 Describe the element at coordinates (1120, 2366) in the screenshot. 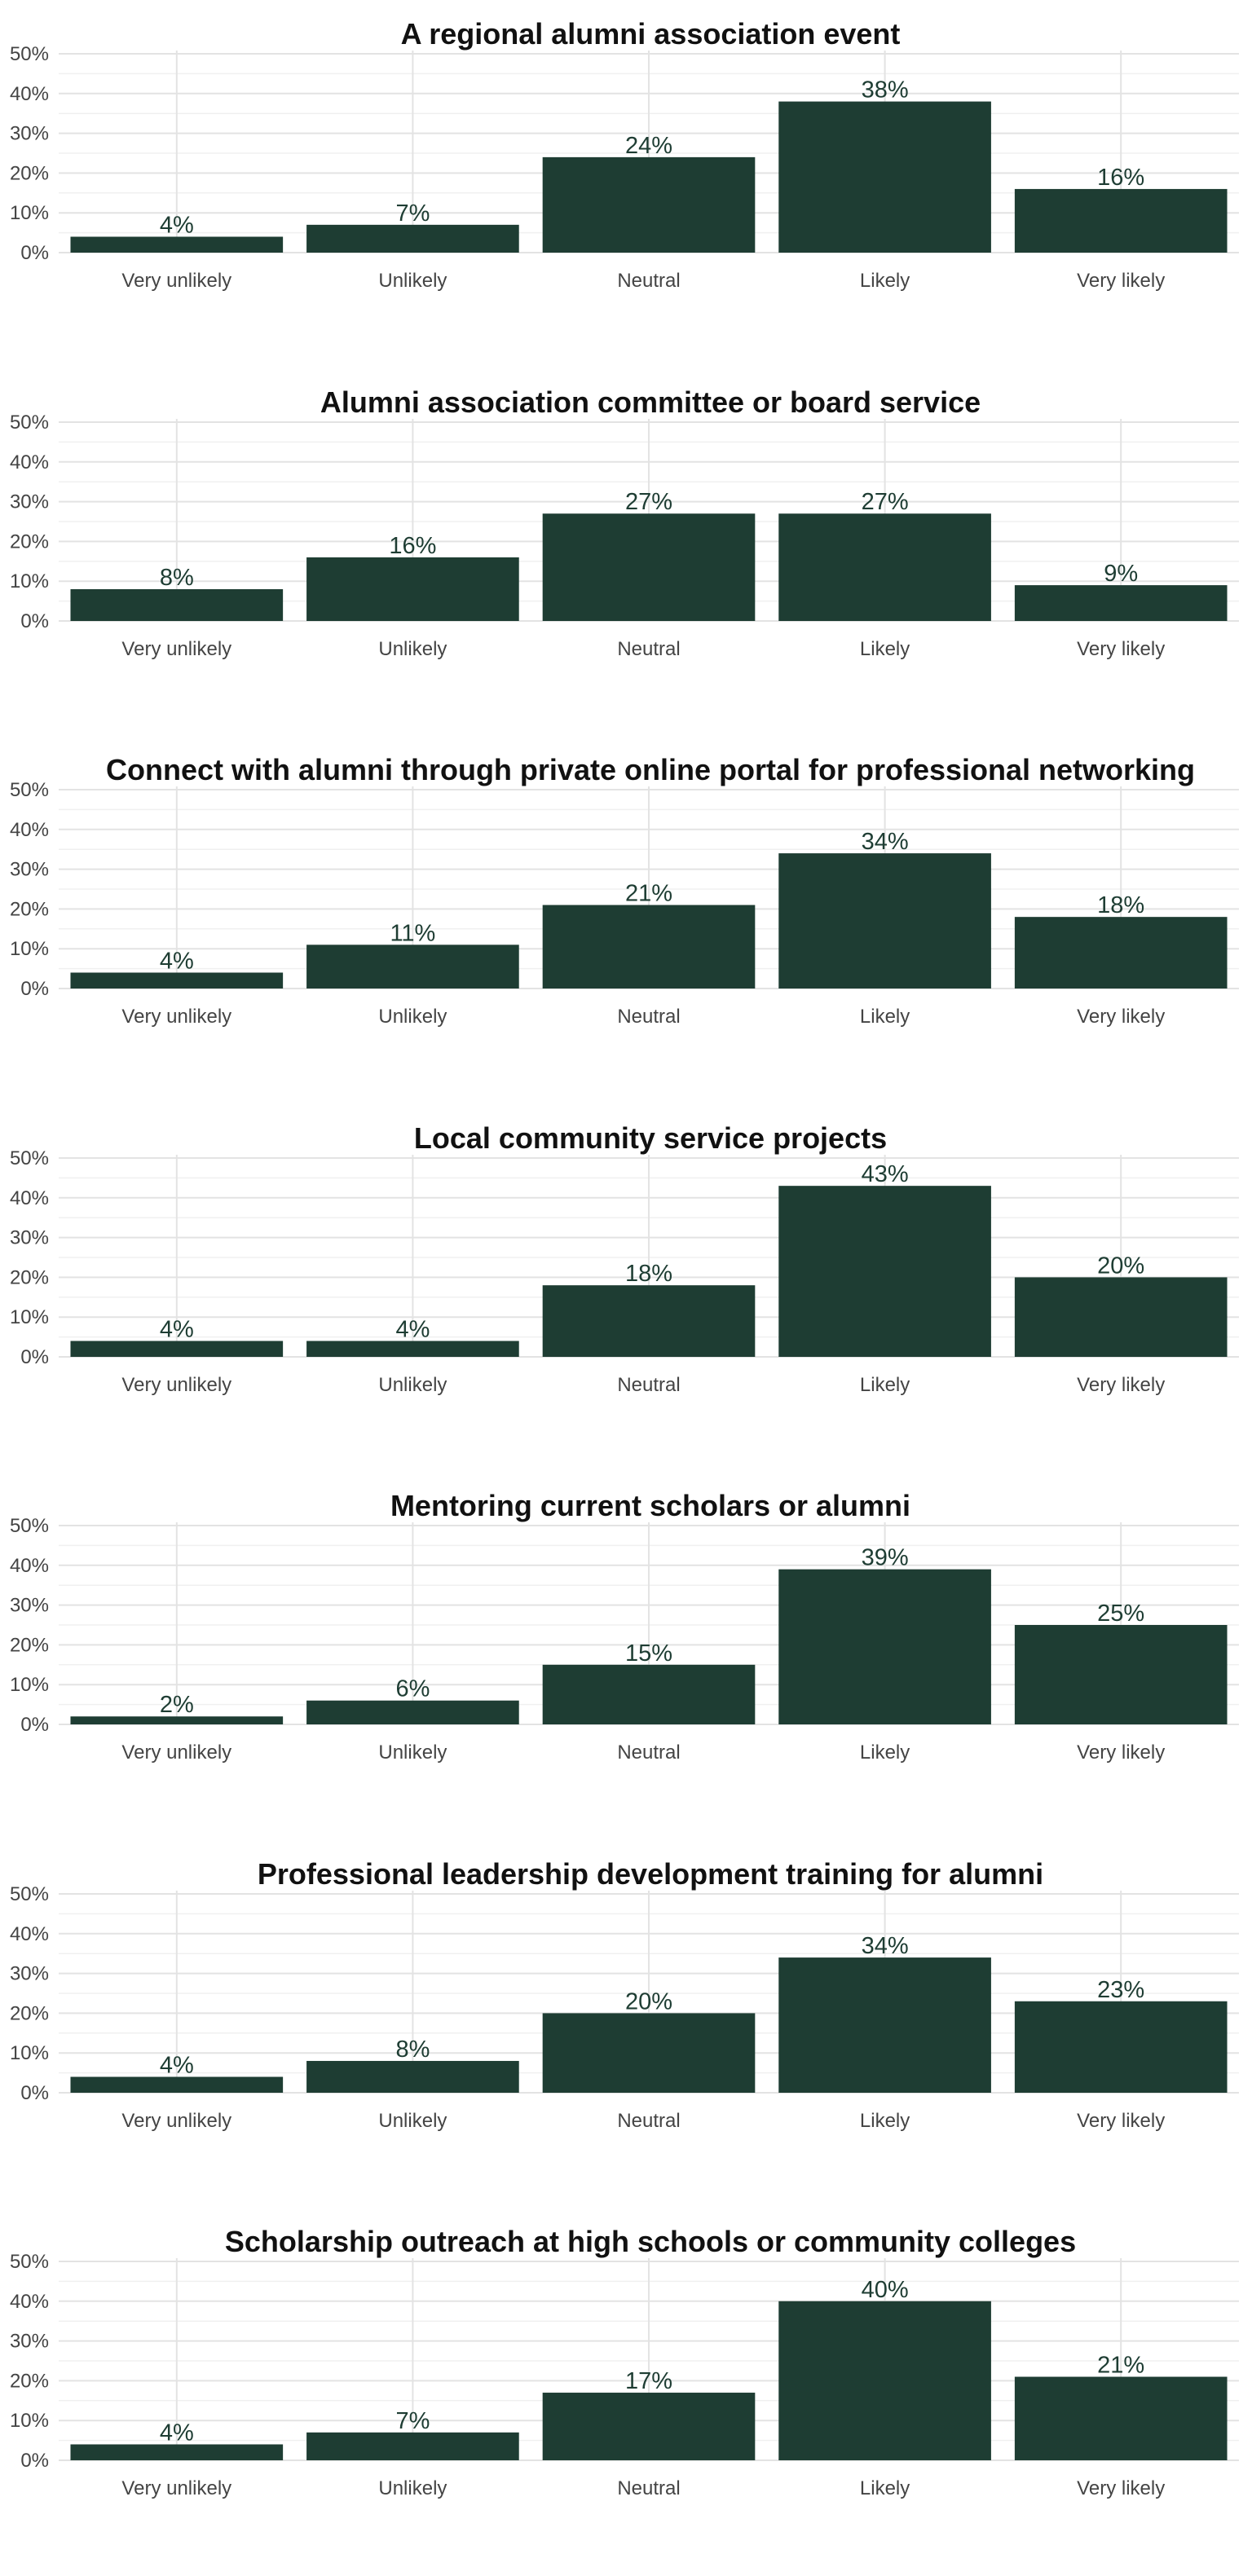

I see `data-label: 21%` at that location.